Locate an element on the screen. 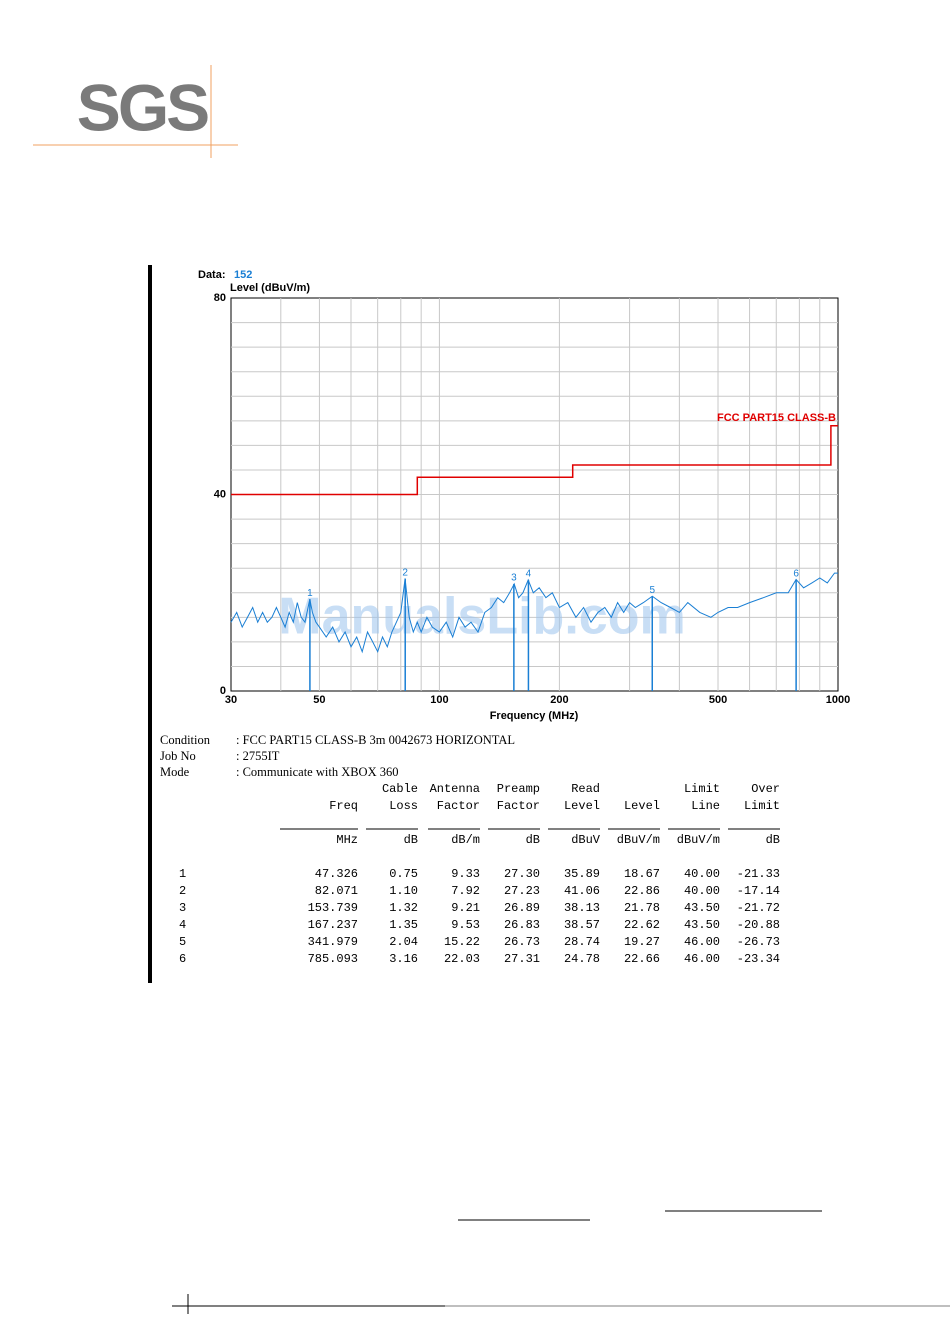  x-tick-label: 30 is located at coordinates (231, 700).